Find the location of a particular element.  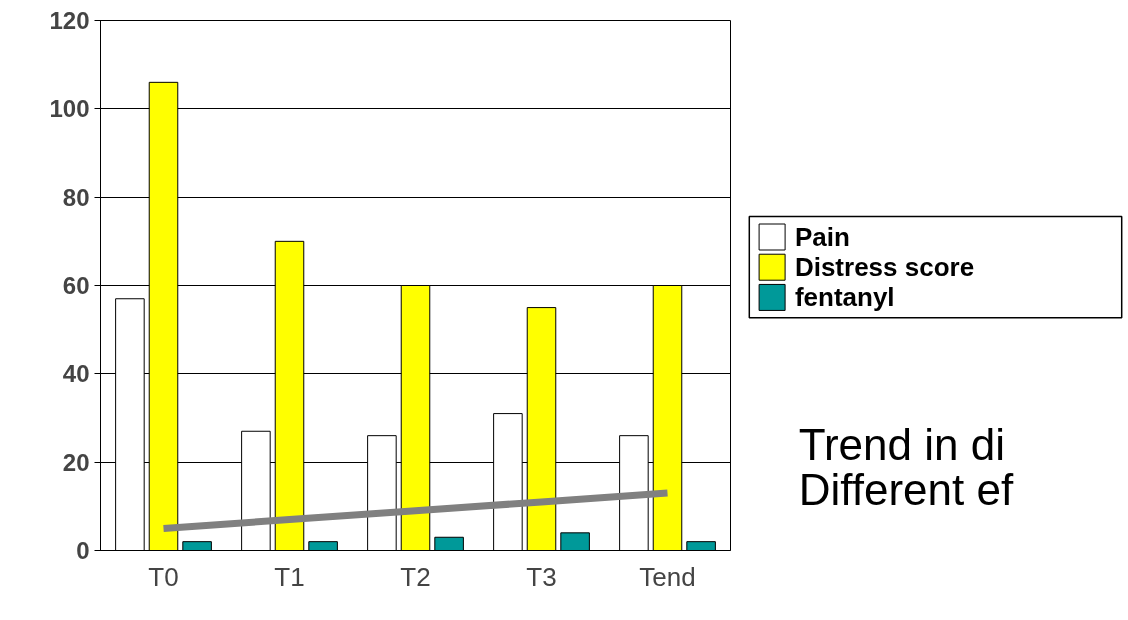

x-tick-label: T2 is located at coordinates (415, 576).